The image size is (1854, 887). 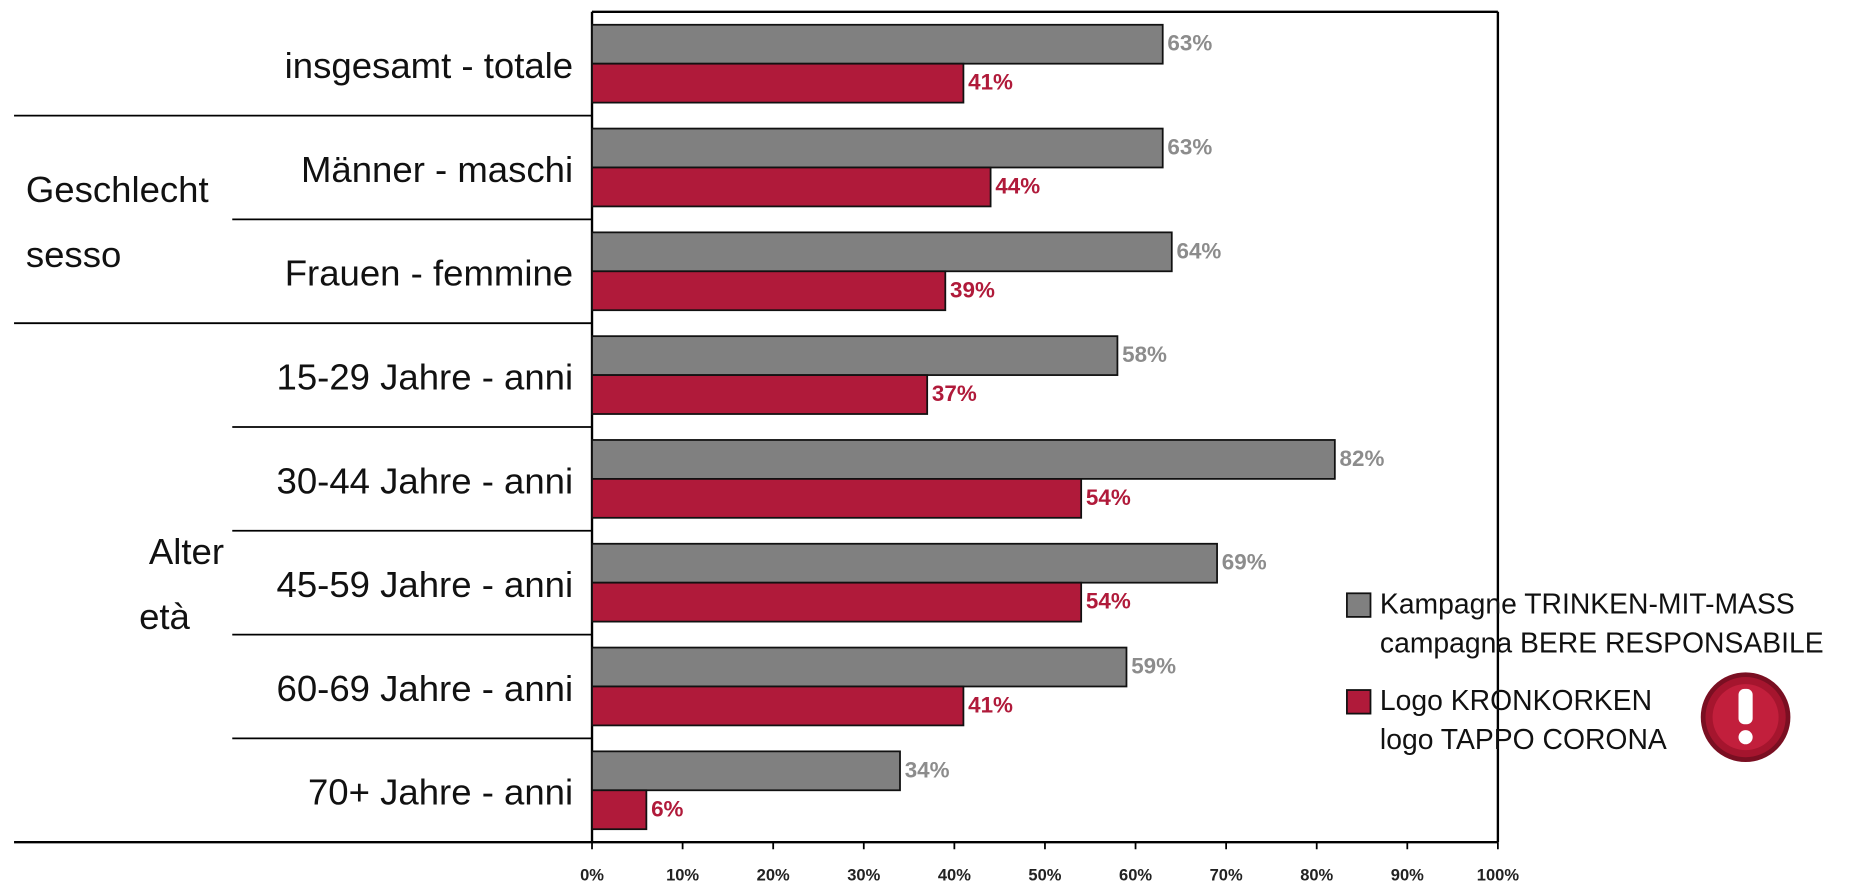 What do you see at coordinates (1017, 185) in the screenshot?
I see `value-label: 44%` at bounding box center [1017, 185].